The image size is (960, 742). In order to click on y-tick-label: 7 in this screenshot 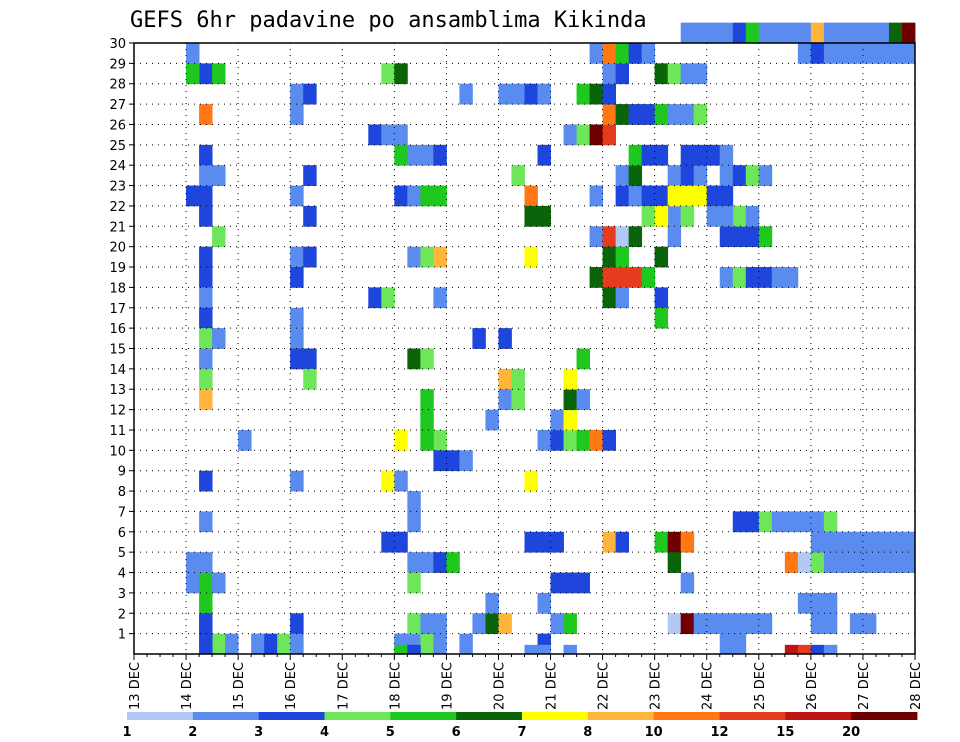, I will do `click(122, 512)`.